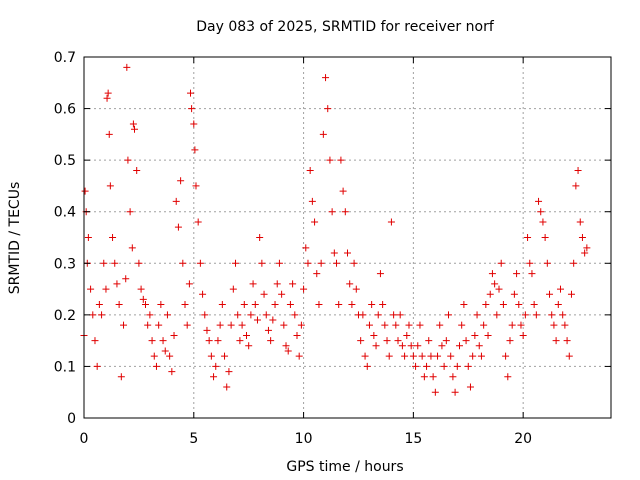 The height and width of the screenshot is (480, 640). What do you see at coordinates (413, 439) in the screenshot?
I see `x-tick-label: 15` at bounding box center [413, 439].